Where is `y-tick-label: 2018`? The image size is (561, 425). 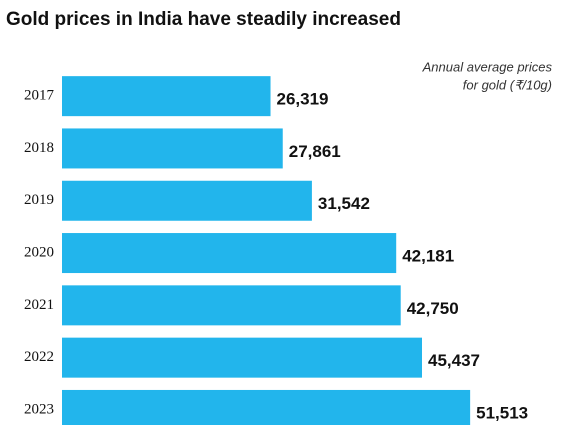 y-tick-label: 2018 is located at coordinates (39, 148).